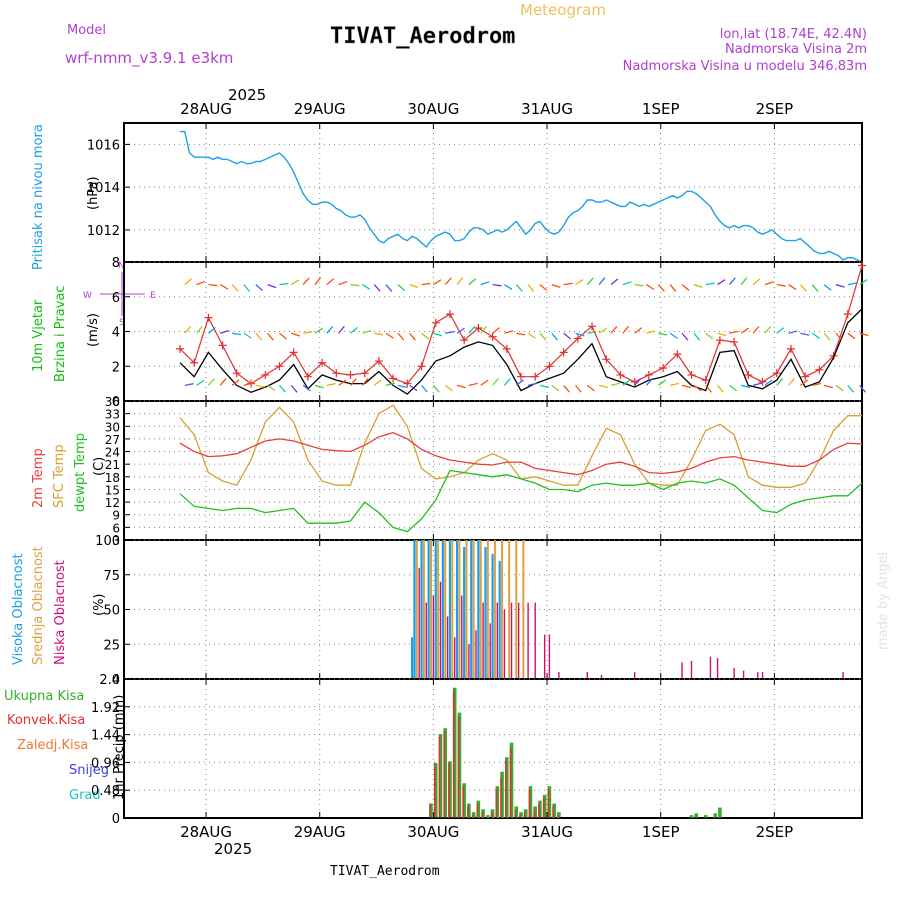 This screenshot has width=900, height=900. I want to click on day-label-bottom: 2SEP, so click(775, 832).